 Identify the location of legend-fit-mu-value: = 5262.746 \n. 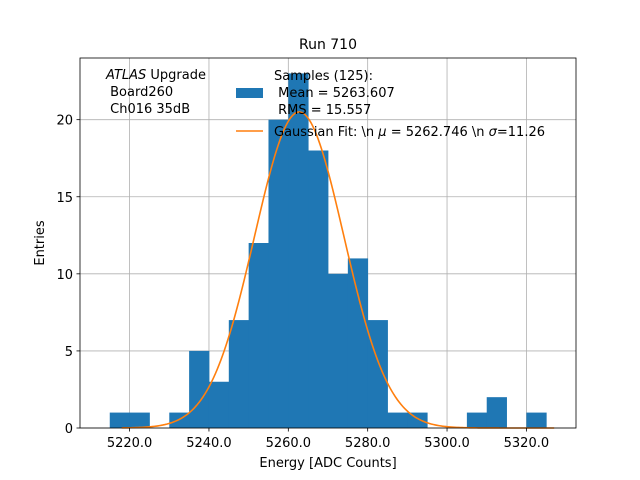
(438, 132).